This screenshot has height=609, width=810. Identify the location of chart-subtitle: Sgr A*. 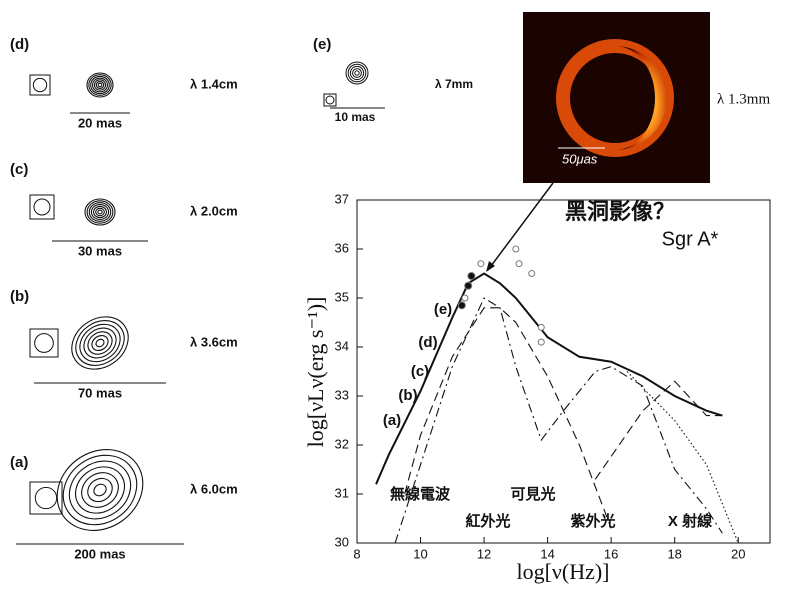
(690, 239).